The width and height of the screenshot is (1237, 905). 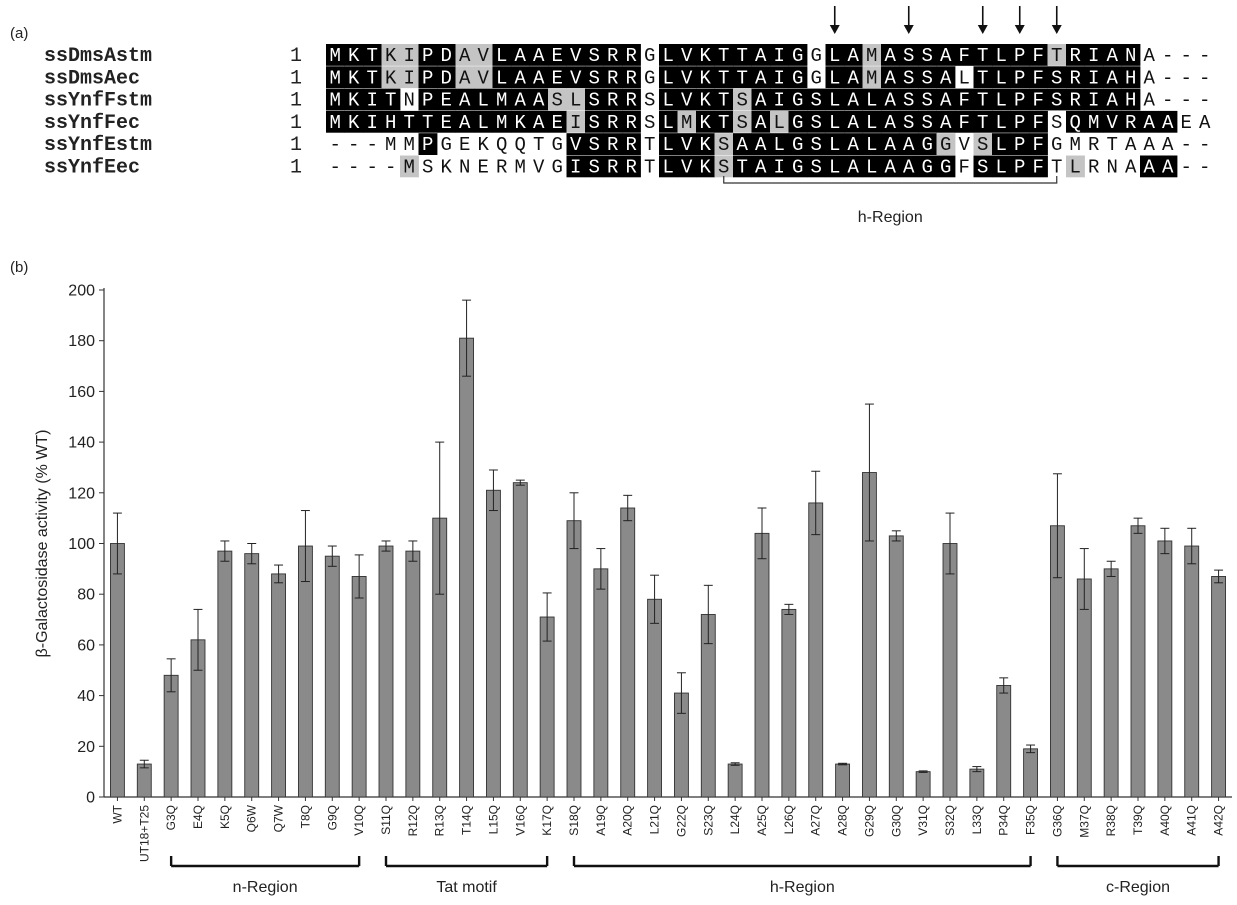 I want to click on x-tick-label: A25Q, so click(x=762, y=820).